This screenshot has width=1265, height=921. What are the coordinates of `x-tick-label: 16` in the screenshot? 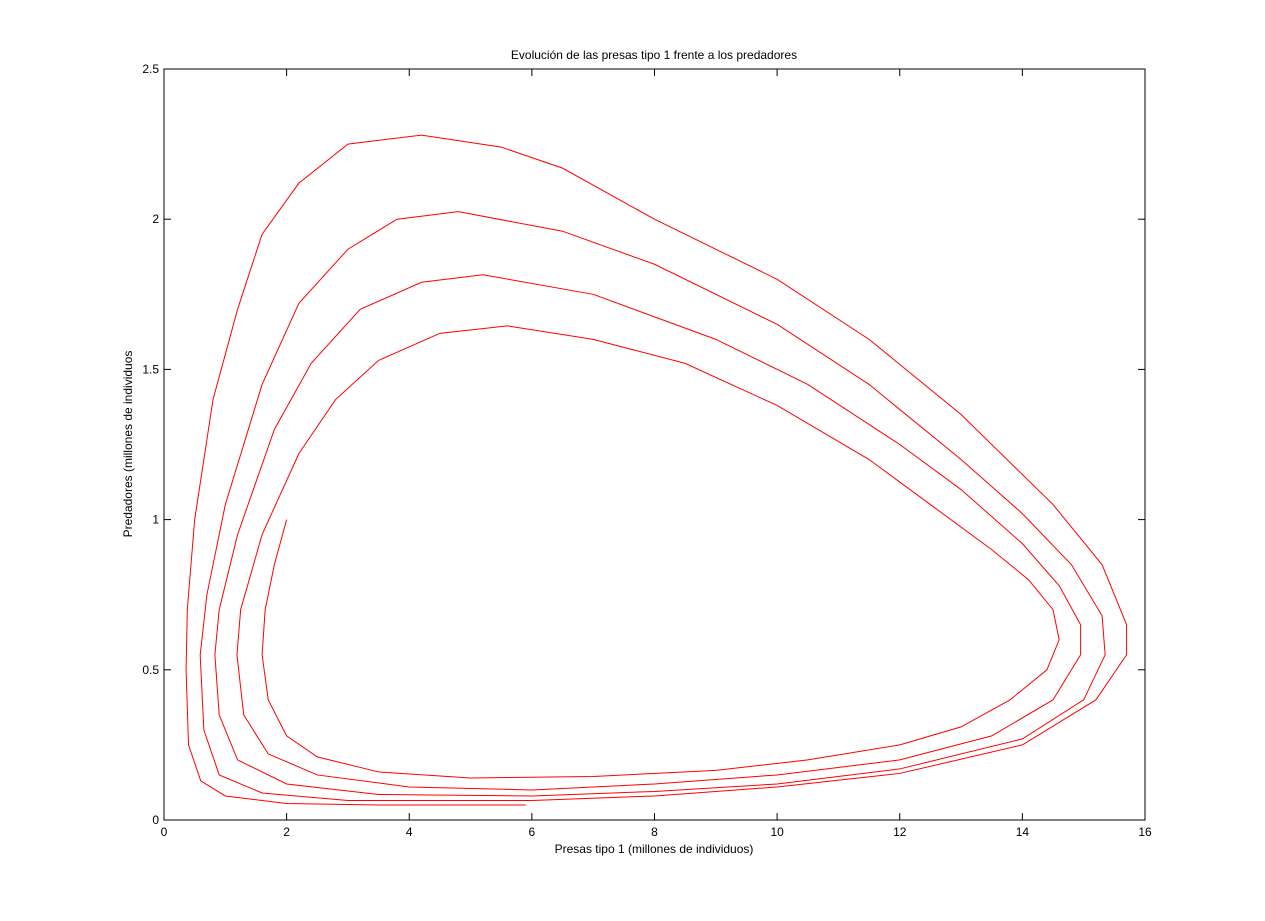 It's located at (1145, 832).